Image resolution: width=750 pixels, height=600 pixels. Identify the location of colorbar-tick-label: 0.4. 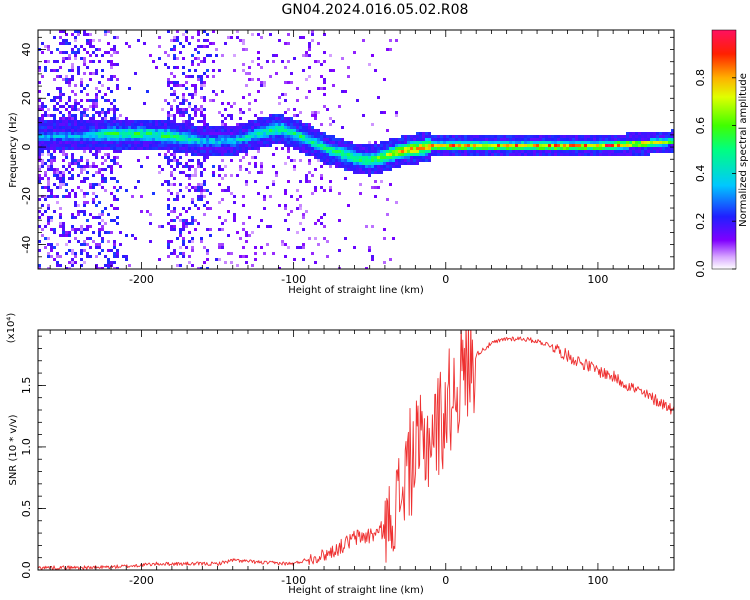
(700, 174).